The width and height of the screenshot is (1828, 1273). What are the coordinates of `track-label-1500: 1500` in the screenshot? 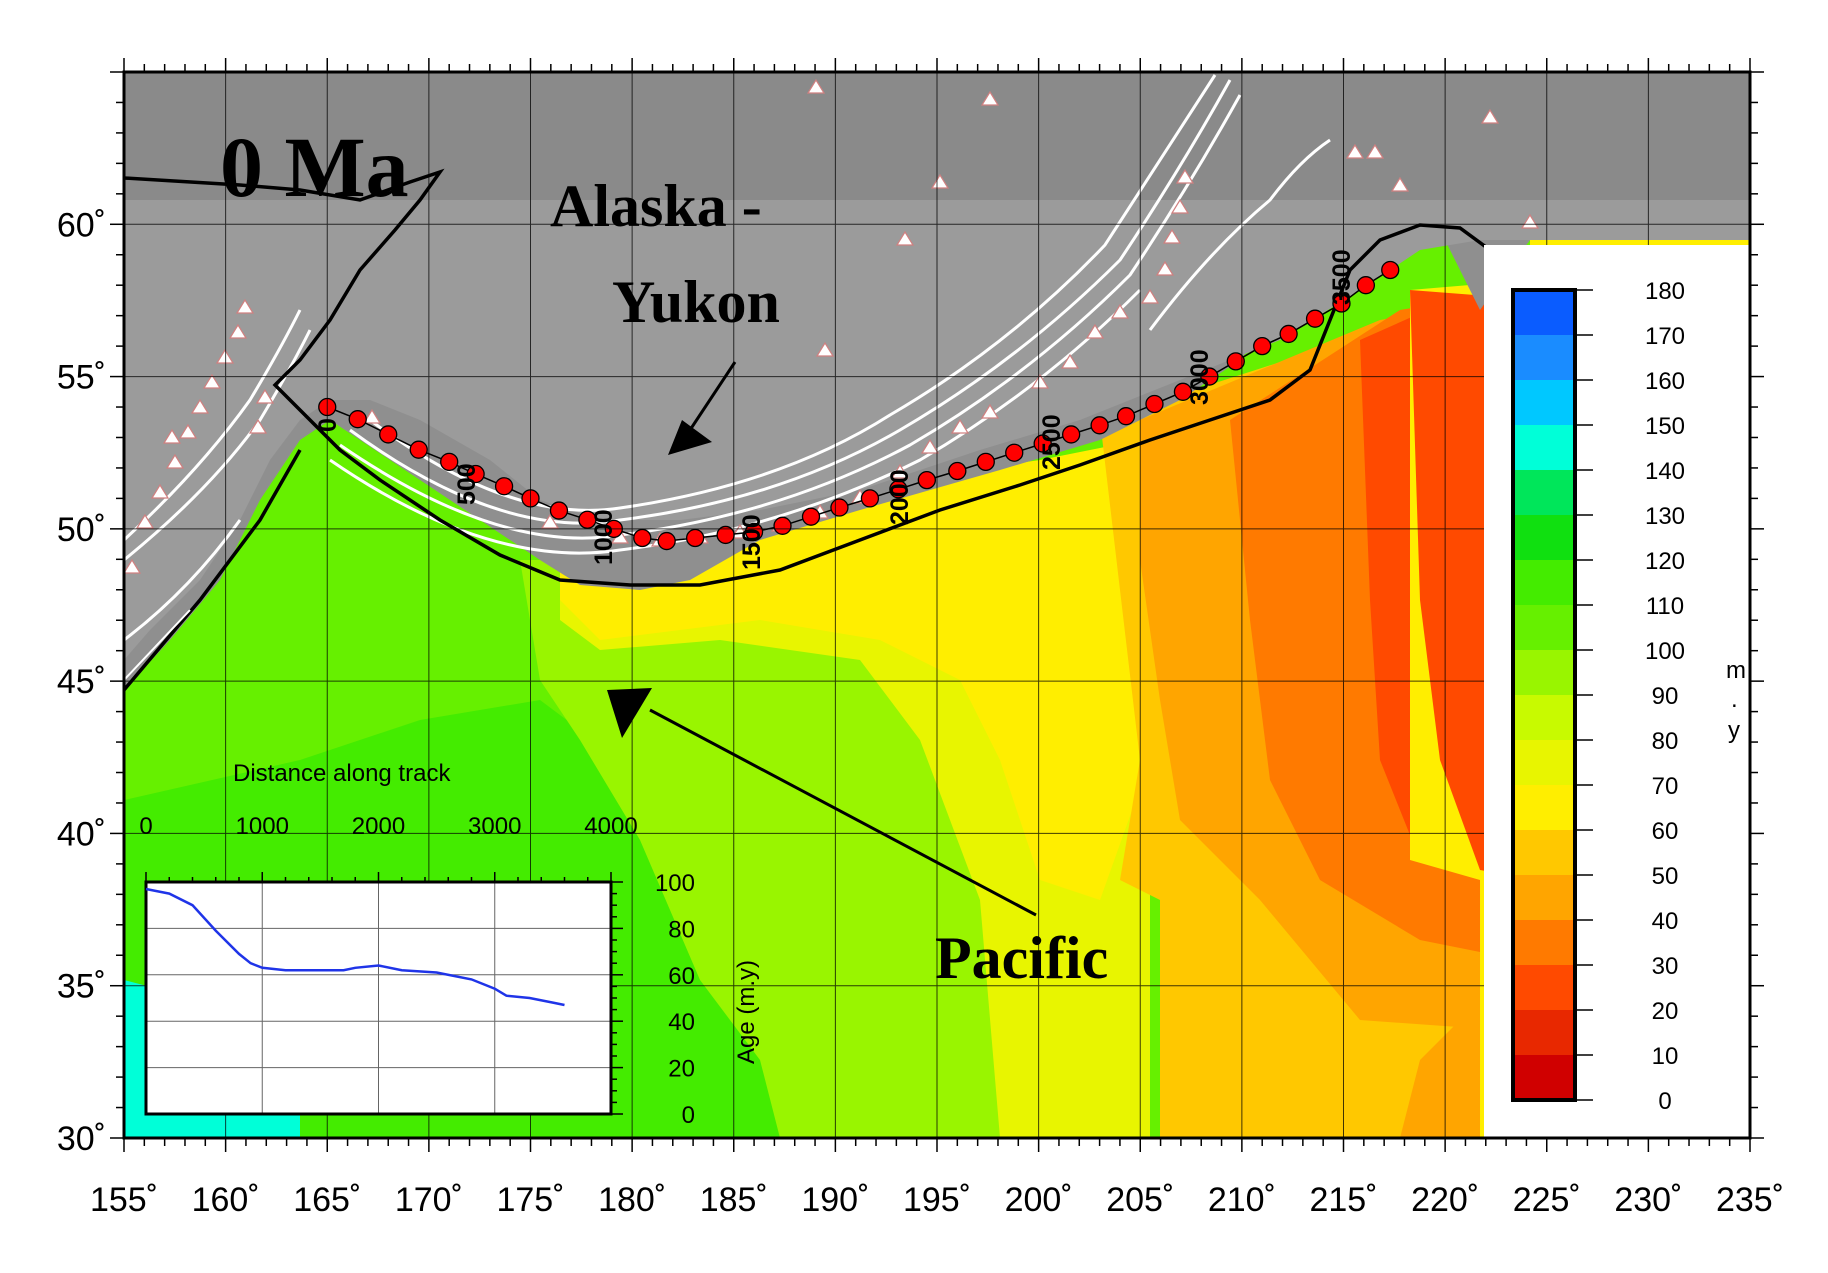 It's located at (752, 542).